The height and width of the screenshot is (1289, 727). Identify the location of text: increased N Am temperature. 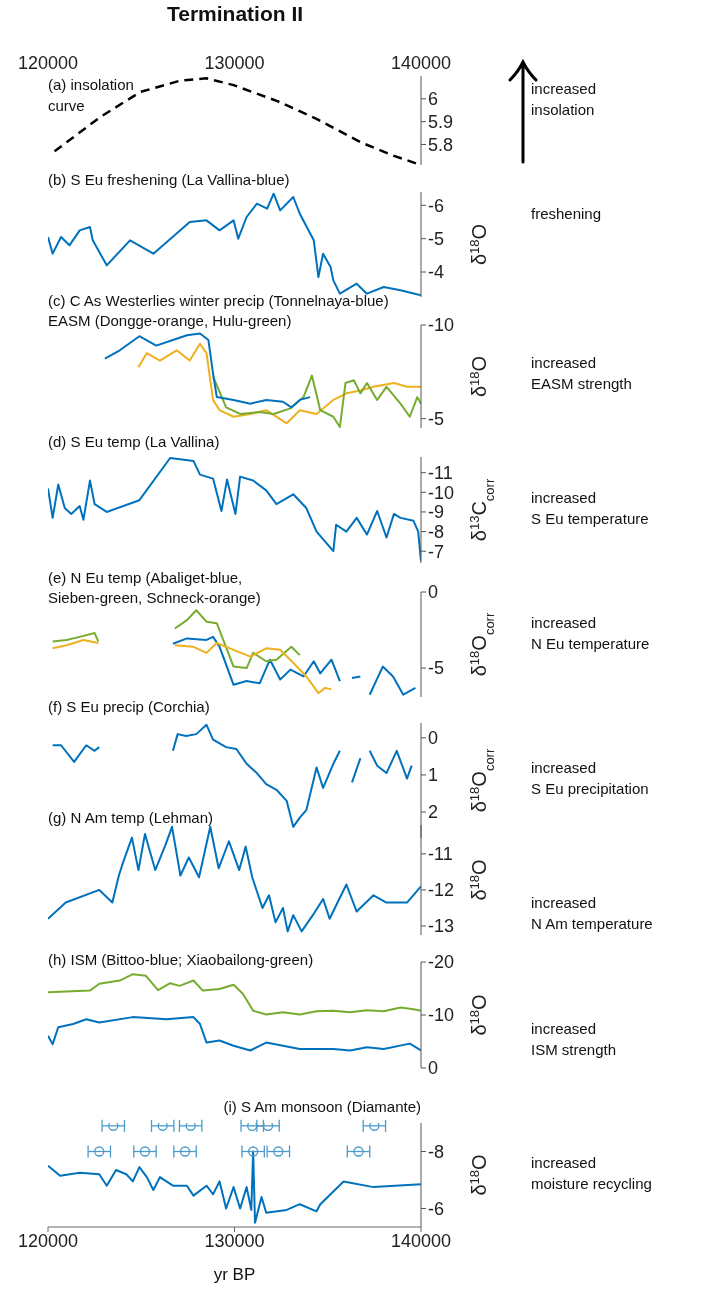
(592, 913).